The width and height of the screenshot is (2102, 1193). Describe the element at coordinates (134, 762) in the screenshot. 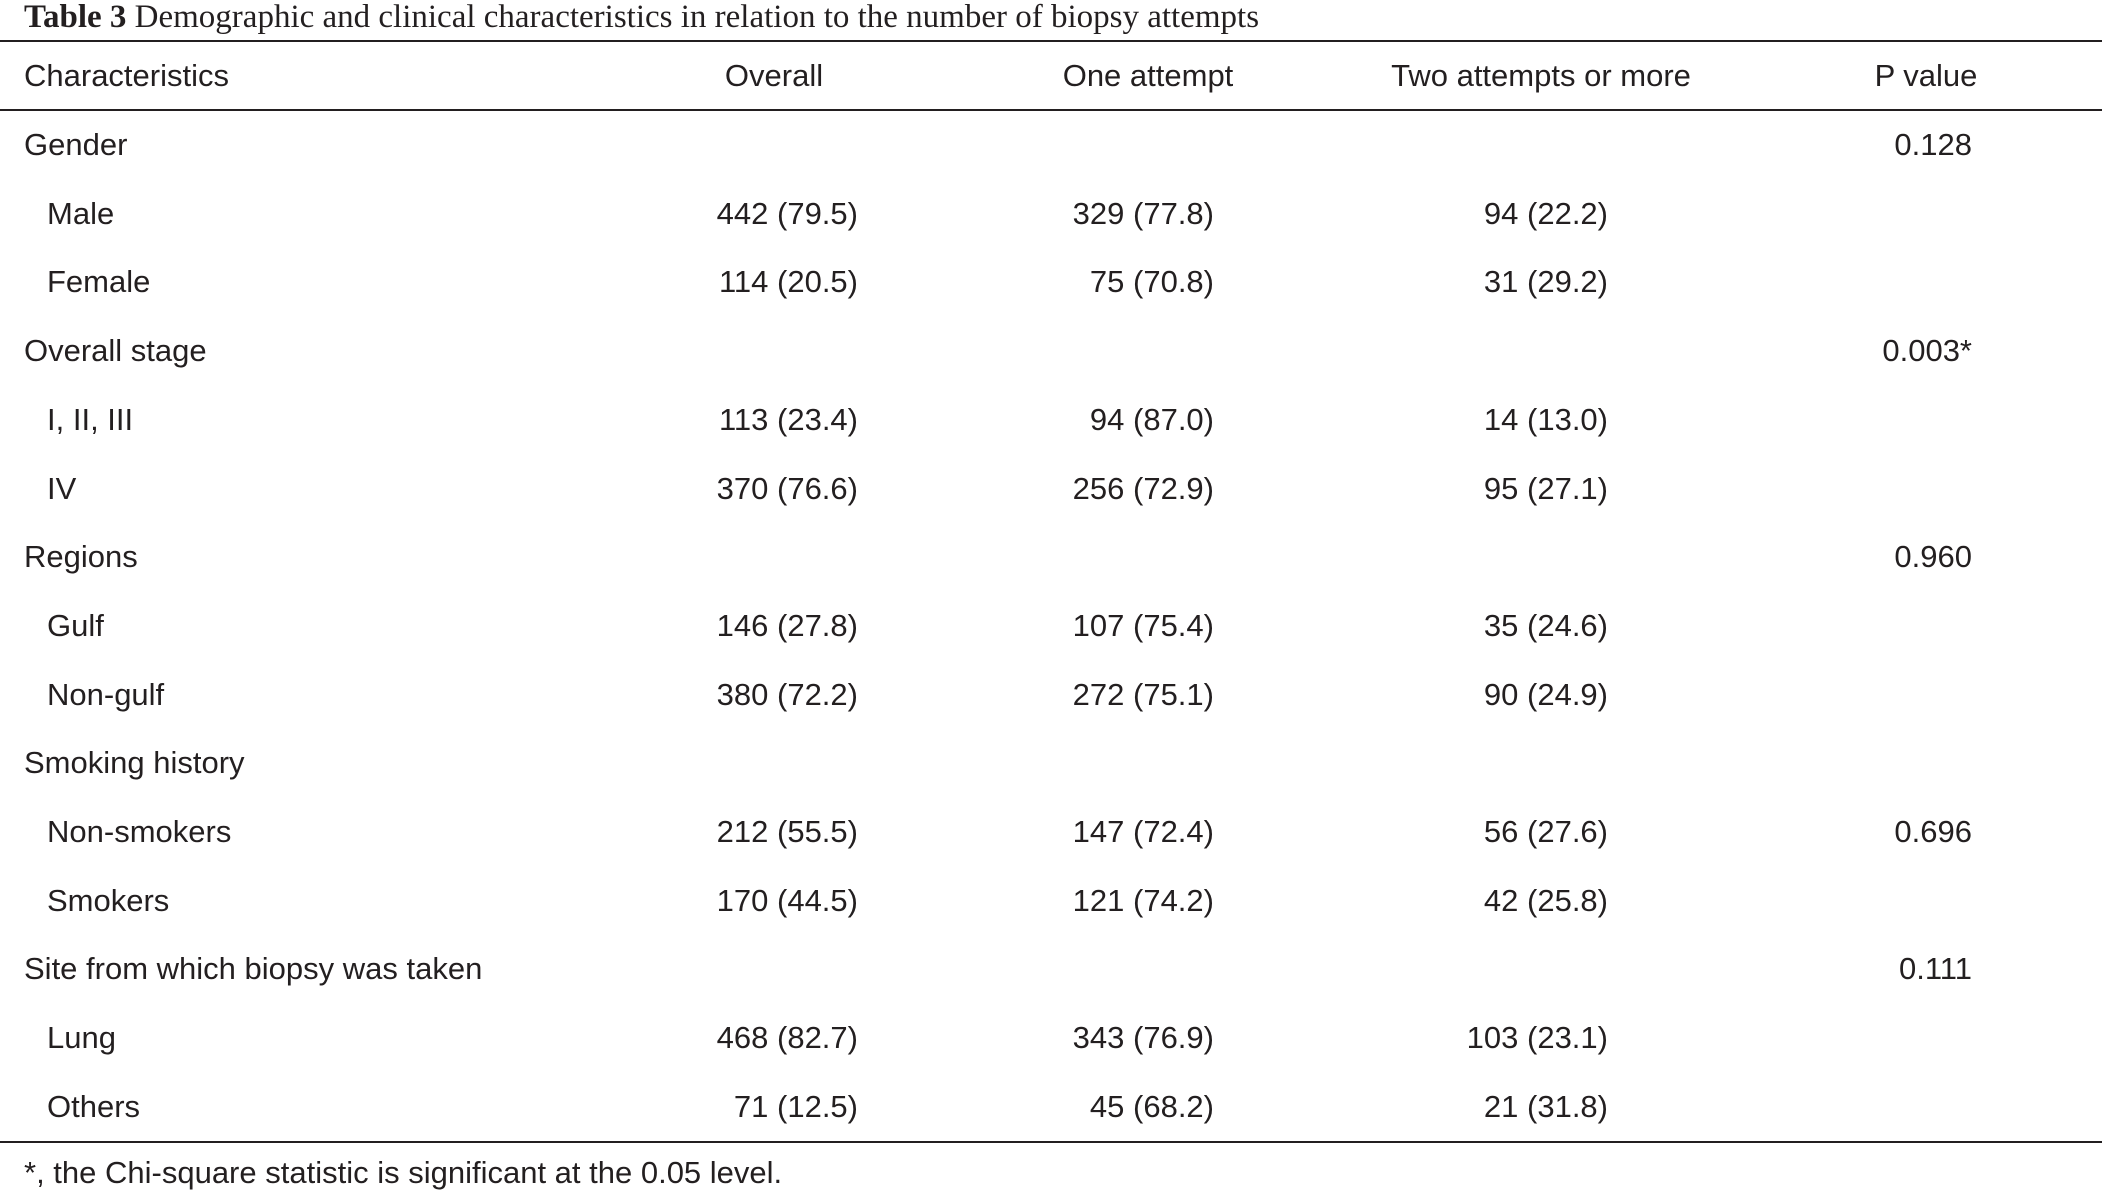

I see `row-group-label: Smoking history` at that location.